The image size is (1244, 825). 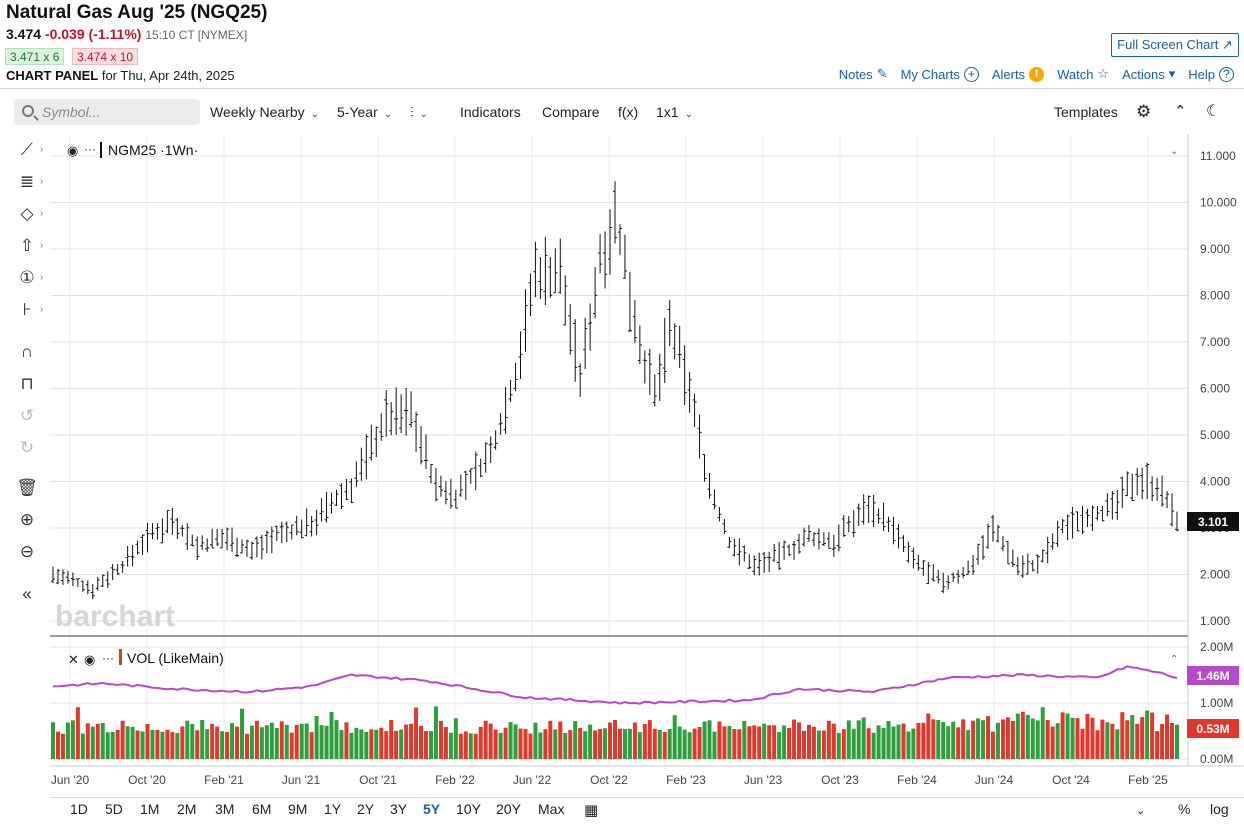 What do you see at coordinates (763, 780) in the screenshot?
I see `time-tick-label: Jun '23` at bounding box center [763, 780].